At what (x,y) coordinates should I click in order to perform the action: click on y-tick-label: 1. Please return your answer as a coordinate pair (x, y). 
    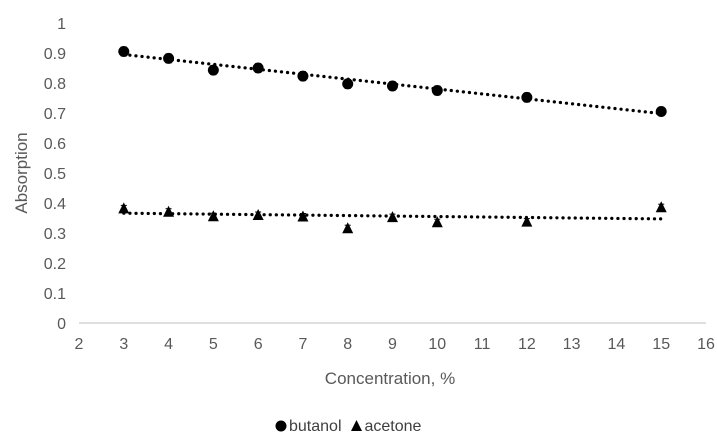
    Looking at the image, I should click on (61, 24).